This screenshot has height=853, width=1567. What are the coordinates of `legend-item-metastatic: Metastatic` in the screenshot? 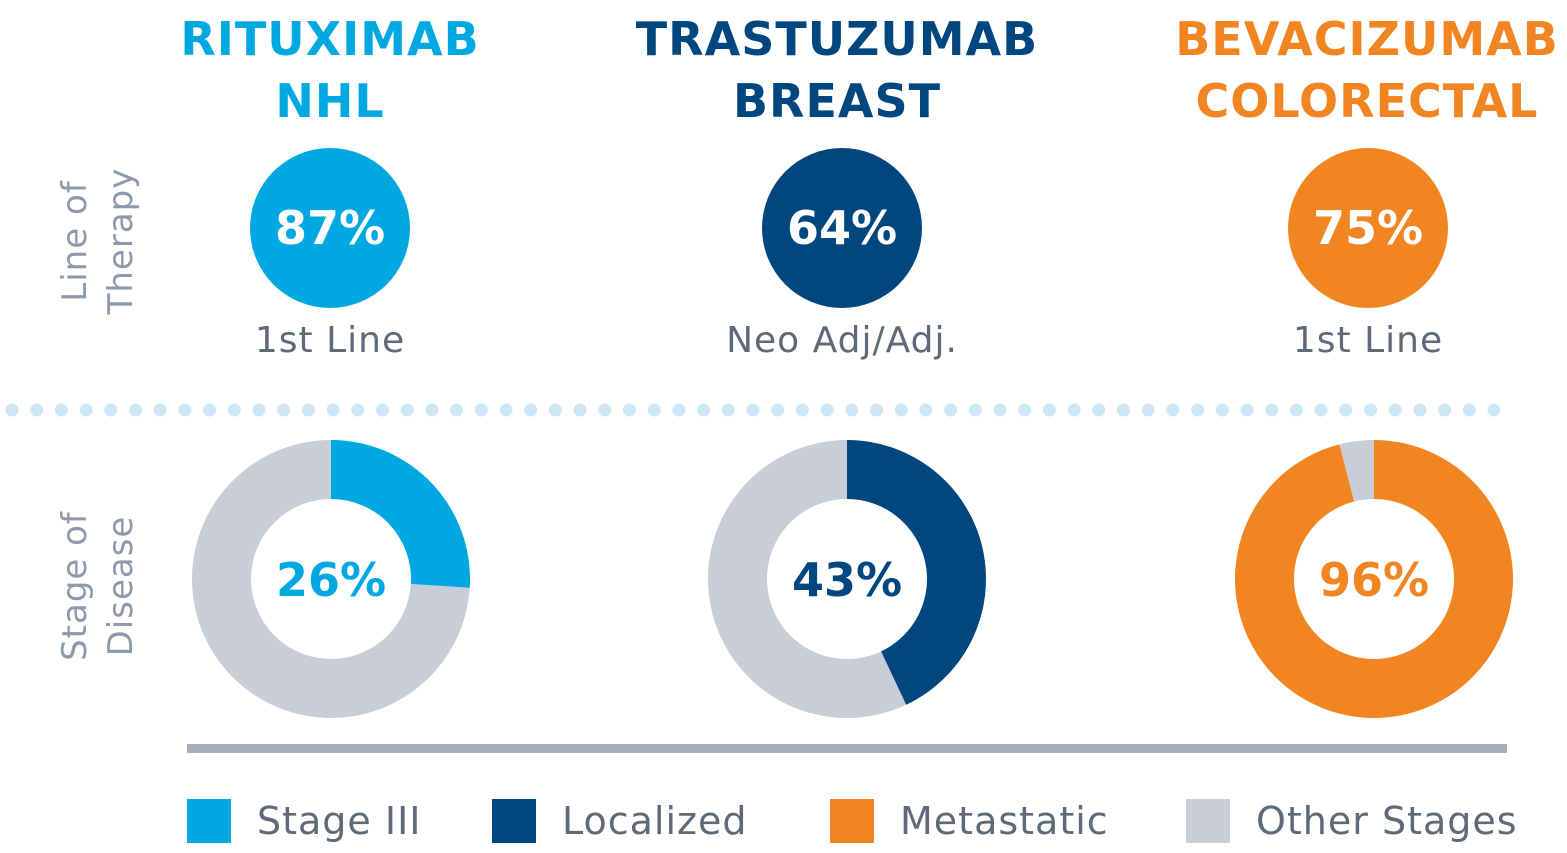 It's located at (969, 821).